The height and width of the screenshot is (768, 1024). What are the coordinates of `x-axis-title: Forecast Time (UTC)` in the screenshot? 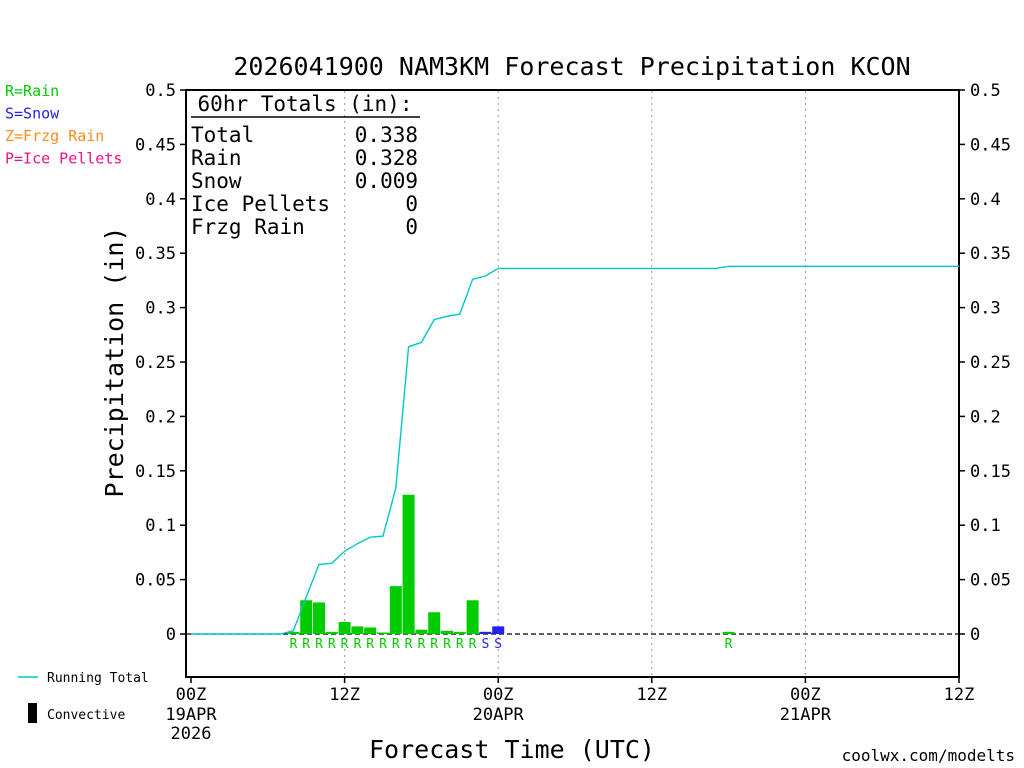 It's located at (512, 749).